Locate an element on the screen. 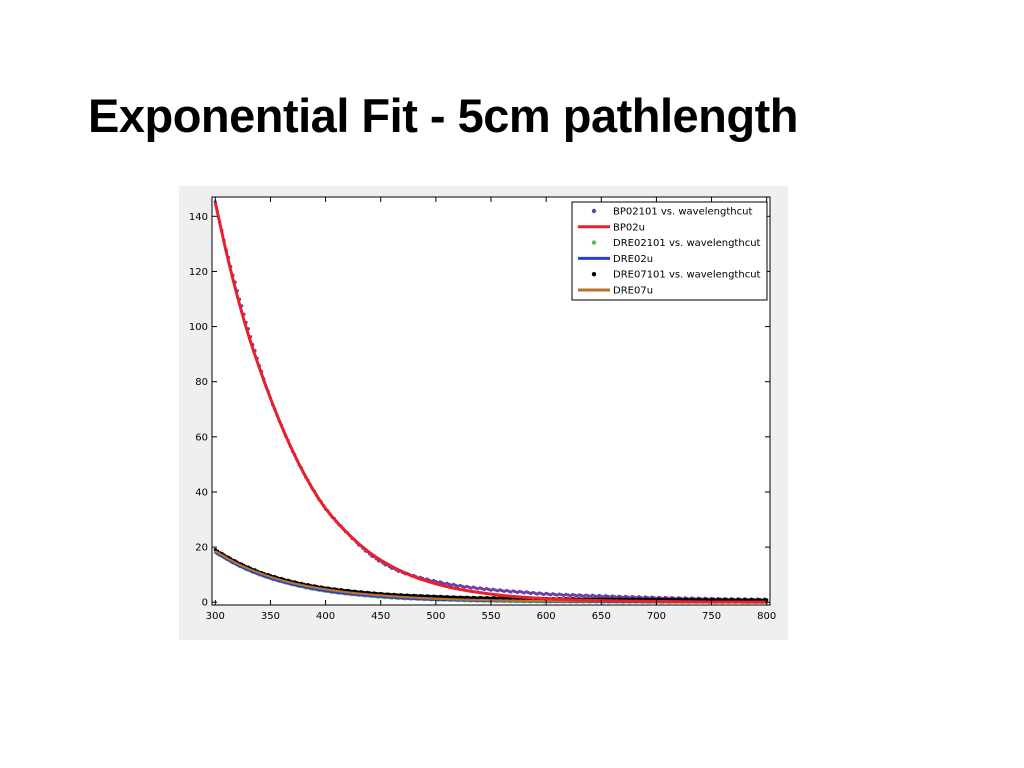 Image resolution: width=1024 pixels, height=768 pixels. y-tick-label: 0 is located at coordinates (205, 603).